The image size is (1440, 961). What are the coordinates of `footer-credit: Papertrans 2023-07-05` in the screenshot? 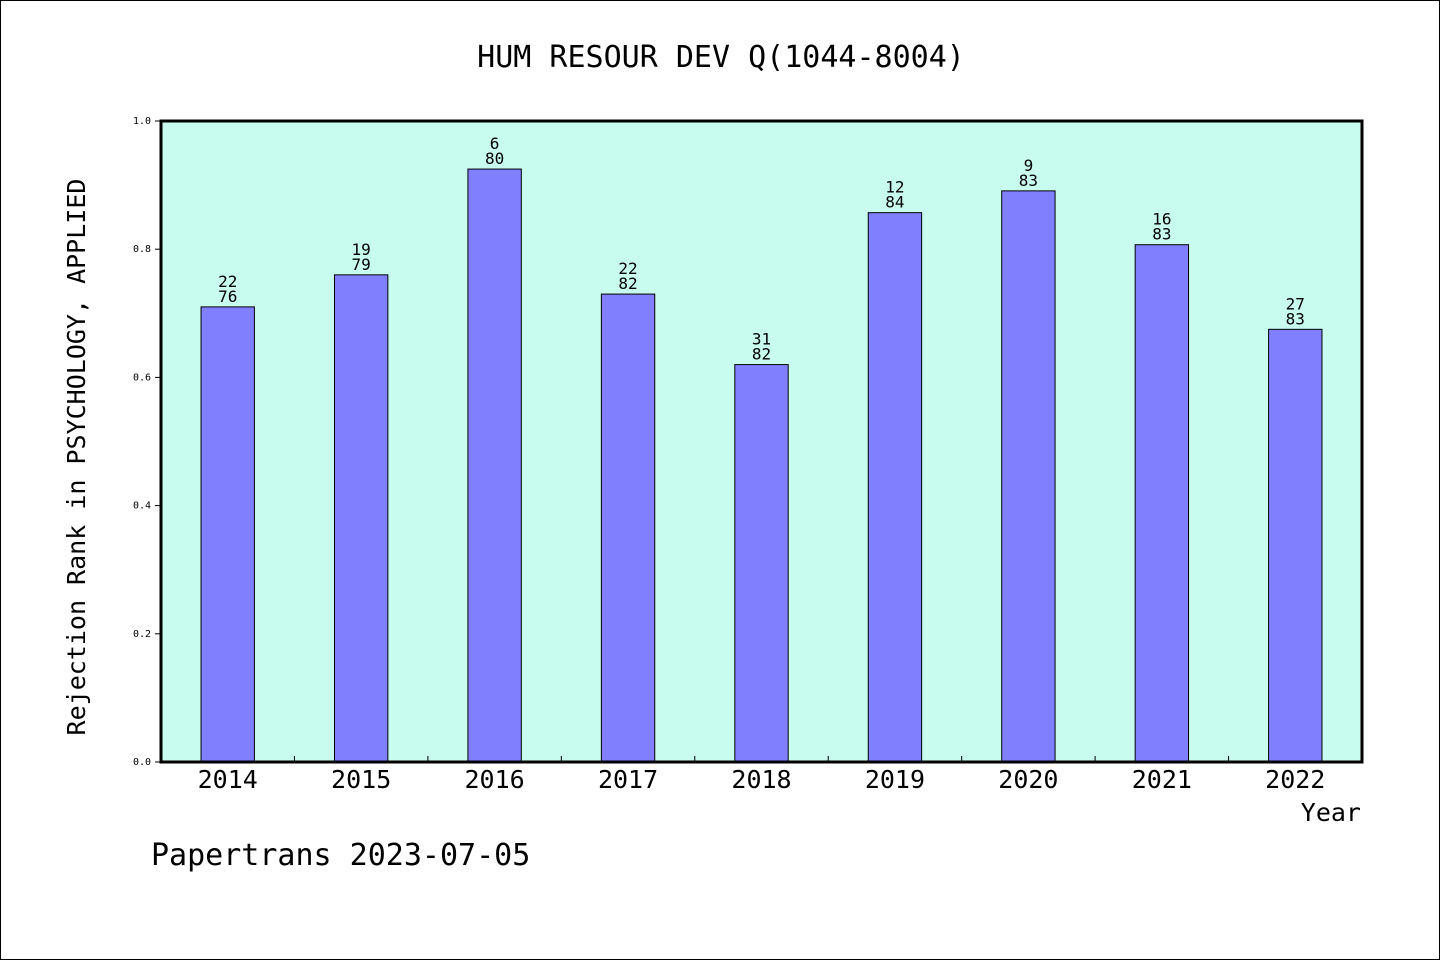 It's located at (340, 855).